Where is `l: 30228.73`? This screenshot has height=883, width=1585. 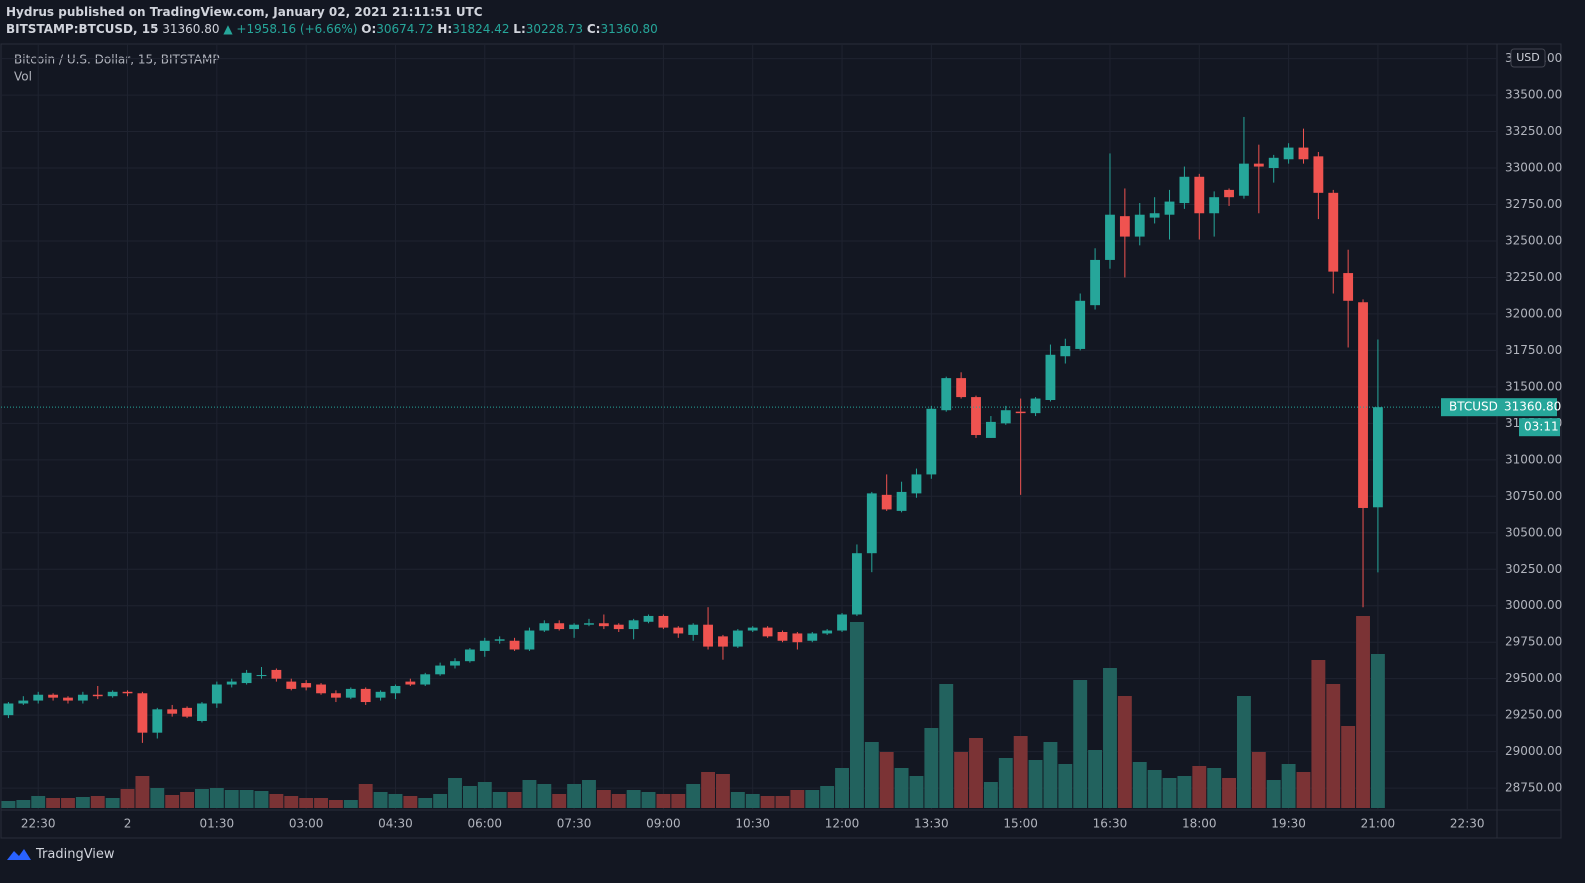 l: 30228.73 is located at coordinates (554, 29).